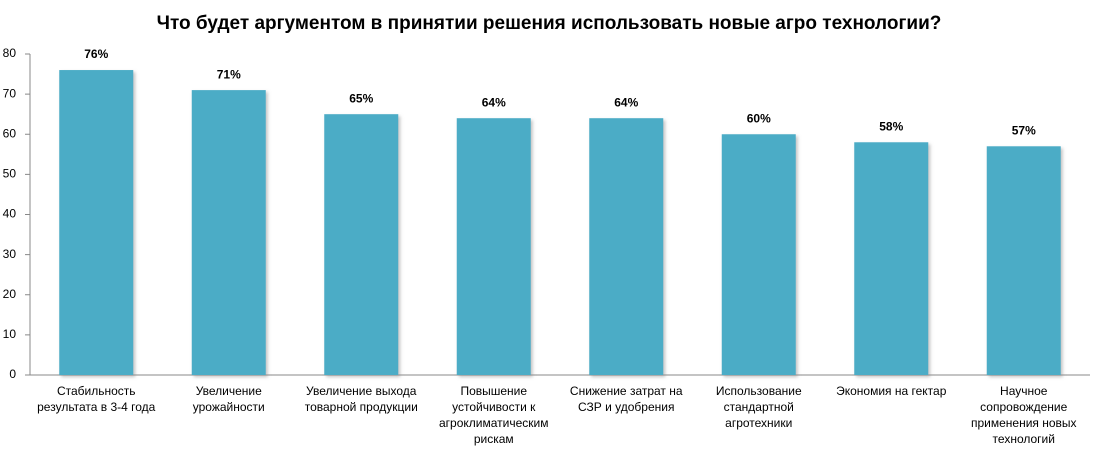 This screenshot has height=455, width=1098. What do you see at coordinates (229, 74) in the screenshot?
I see `value-label: 71%` at bounding box center [229, 74].